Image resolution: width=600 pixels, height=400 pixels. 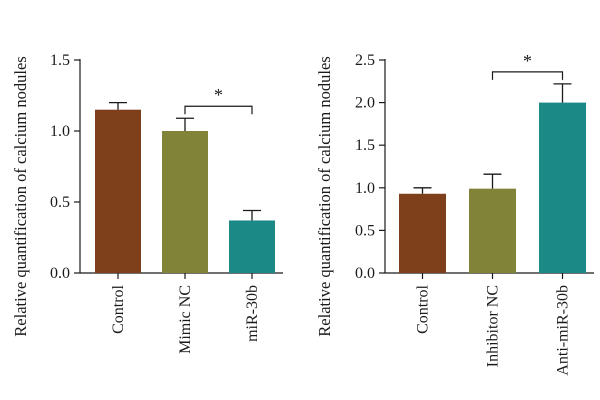 I want to click on x-tick-label: Anti-miR-30b, so click(x=563, y=330).